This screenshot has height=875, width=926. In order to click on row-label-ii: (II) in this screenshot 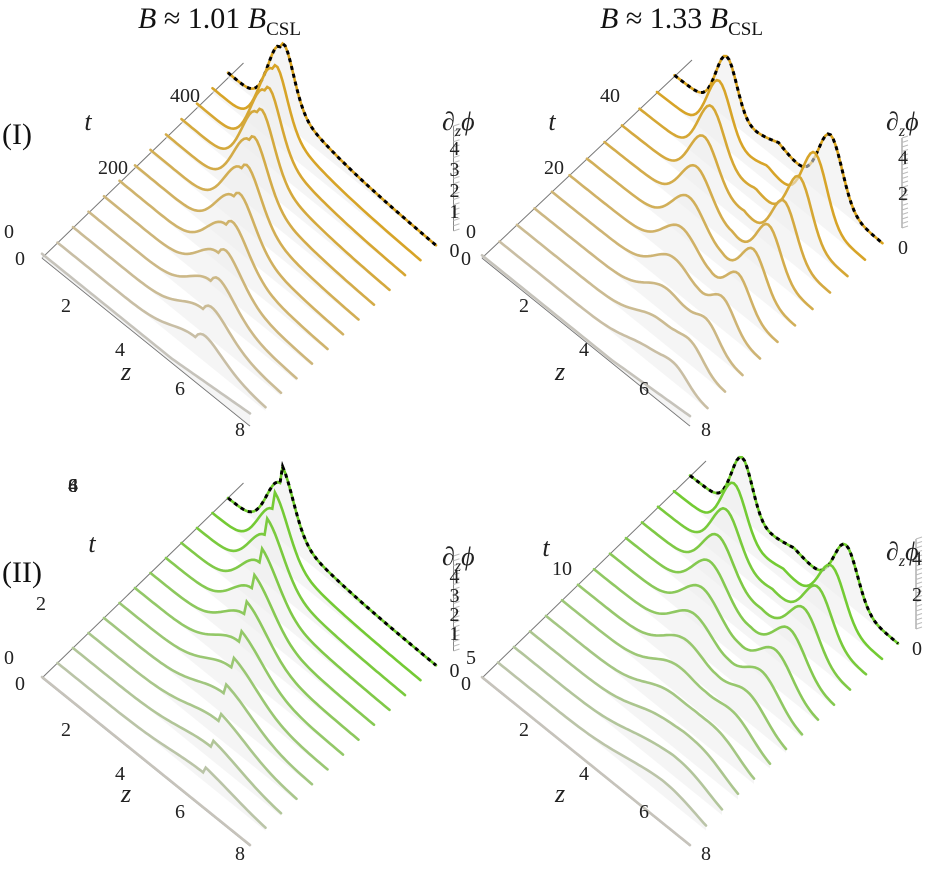, I will do `click(22, 572)`.